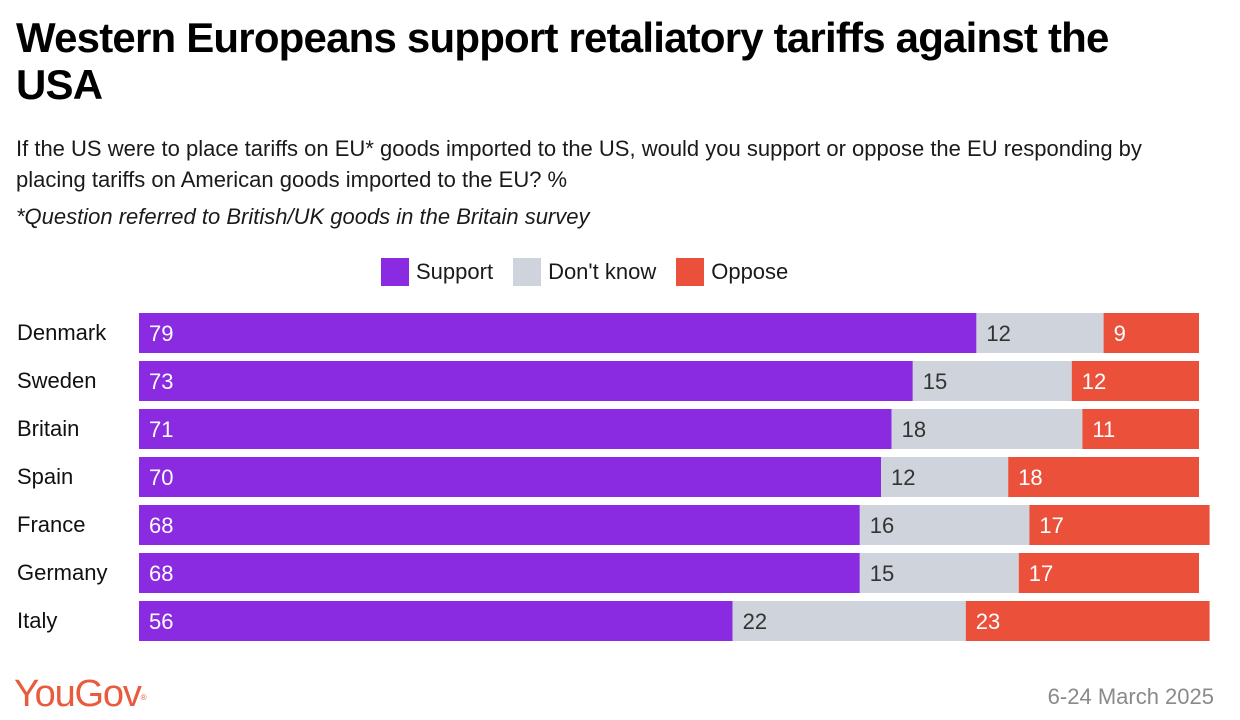 Image resolution: width=1240 pixels, height=720 pixels. Describe the element at coordinates (750, 271) in the screenshot. I see `legend-label-oppose: Oppose` at that location.